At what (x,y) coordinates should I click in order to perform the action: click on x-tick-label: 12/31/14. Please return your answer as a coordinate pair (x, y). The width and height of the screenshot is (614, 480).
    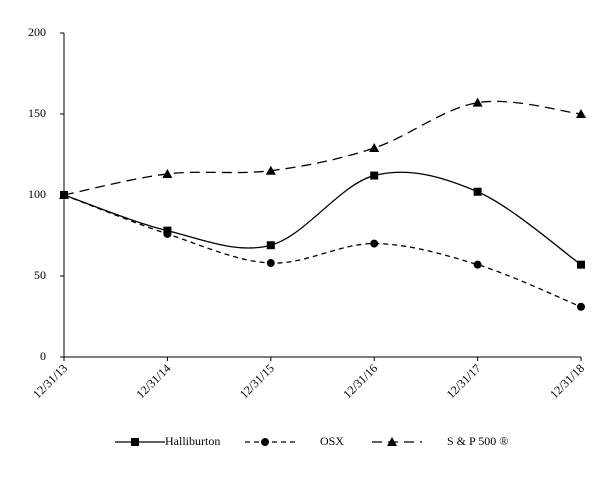
    Looking at the image, I should click on (153, 381).